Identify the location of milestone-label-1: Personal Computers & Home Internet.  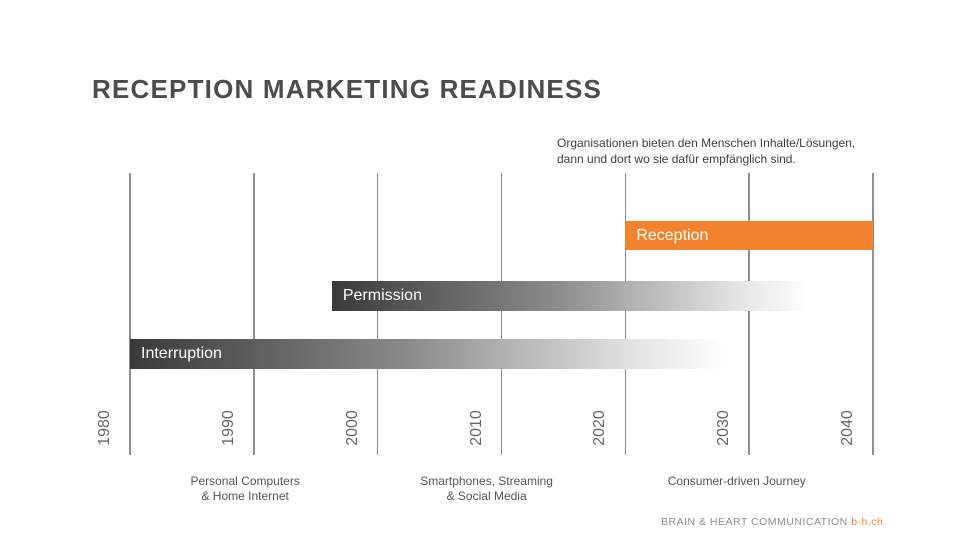
(245, 489).